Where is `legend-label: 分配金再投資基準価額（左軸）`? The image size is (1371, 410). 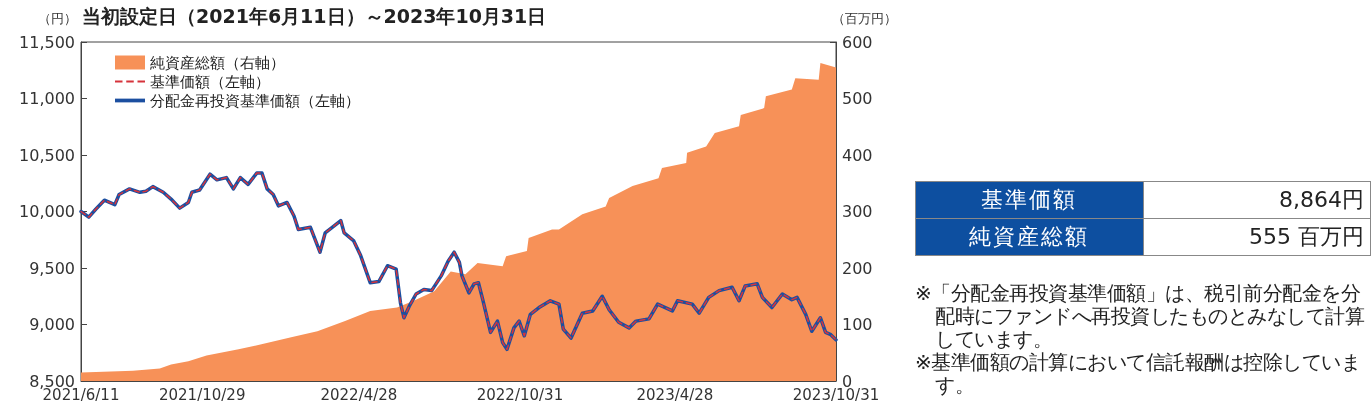 legend-label: 分配金再投資基準価額（左軸） is located at coordinates (255, 100).